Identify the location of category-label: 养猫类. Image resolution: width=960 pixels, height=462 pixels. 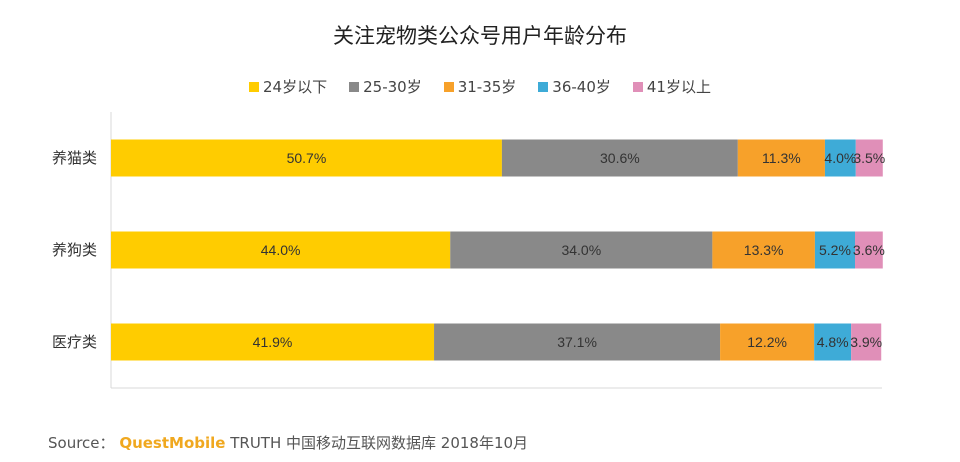
(74, 158).